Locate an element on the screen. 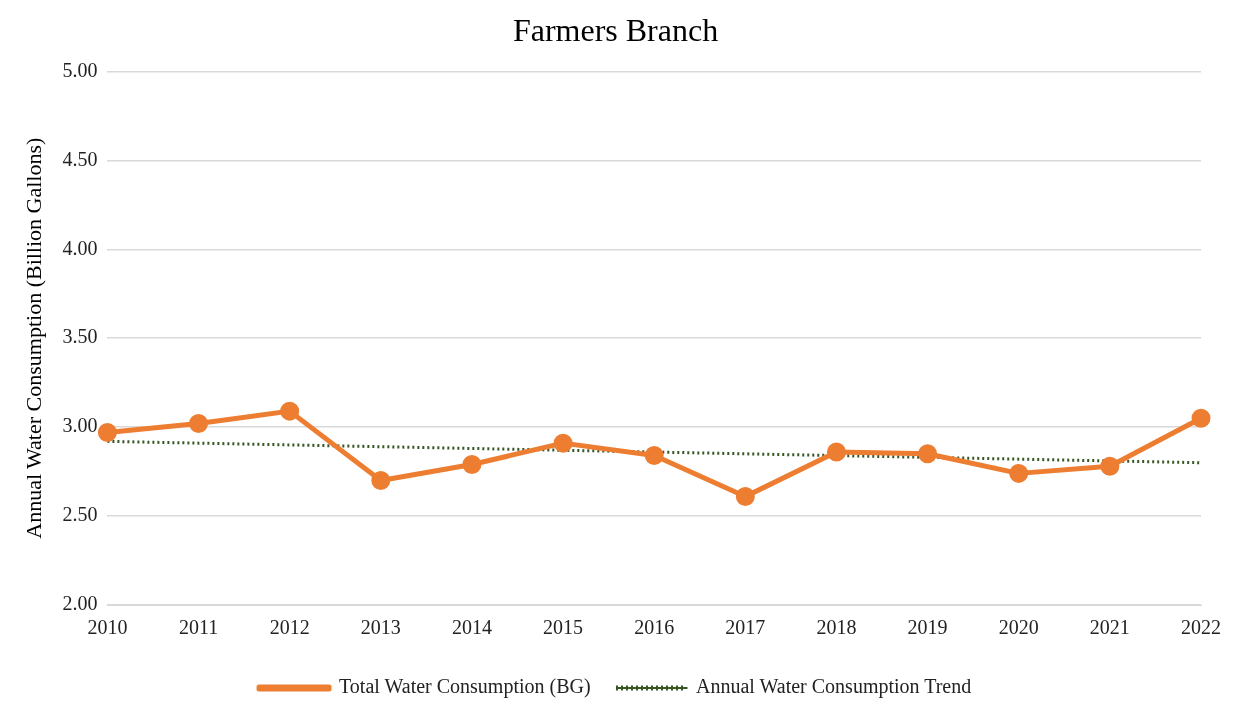 This screenshot has width=1241, height=727. y-tick-label: 2.50 is located at coordinates (80, 514).